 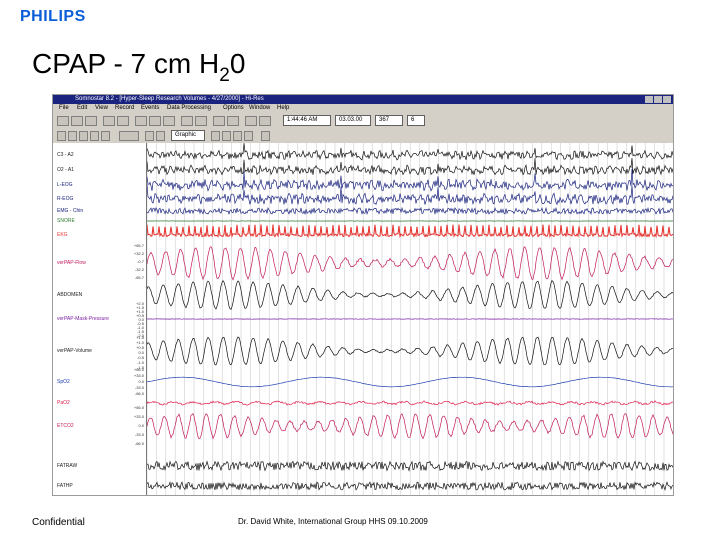 I want to click on channel-label: FATRAW, so click(x=67, y=466).